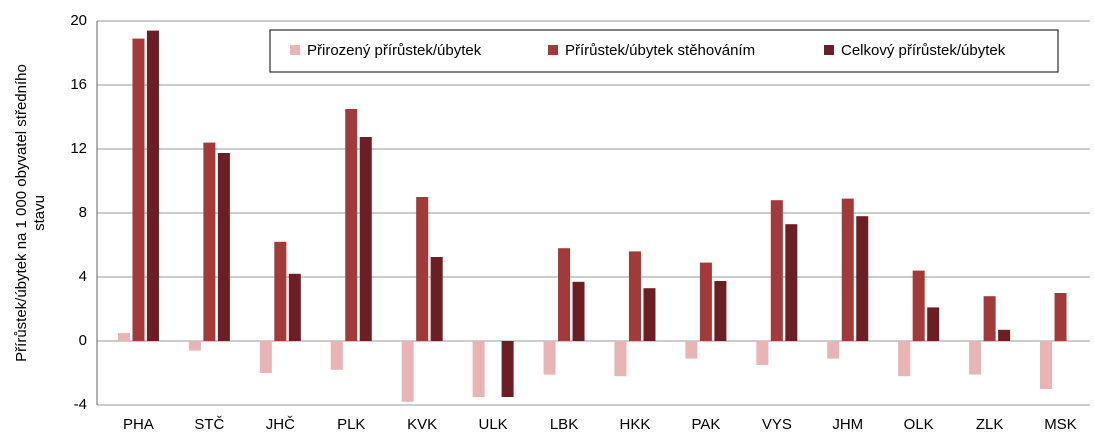 Image resolution: width=1094 pixels, height=434 pixels. I want to click on x-tick-label: ZLK, so click(990, 424).